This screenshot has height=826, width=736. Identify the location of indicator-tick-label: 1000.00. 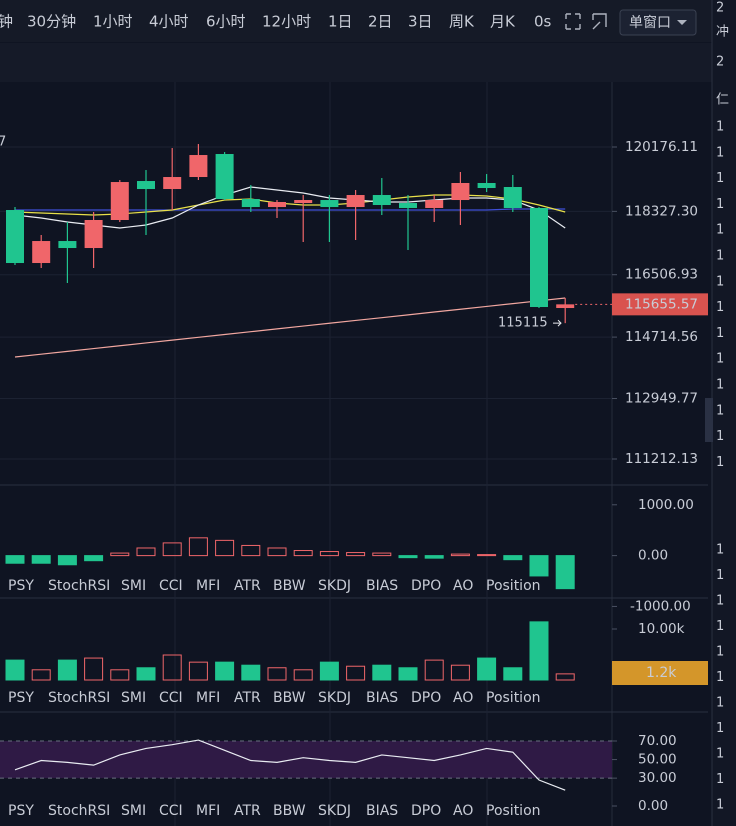
(666, 505).